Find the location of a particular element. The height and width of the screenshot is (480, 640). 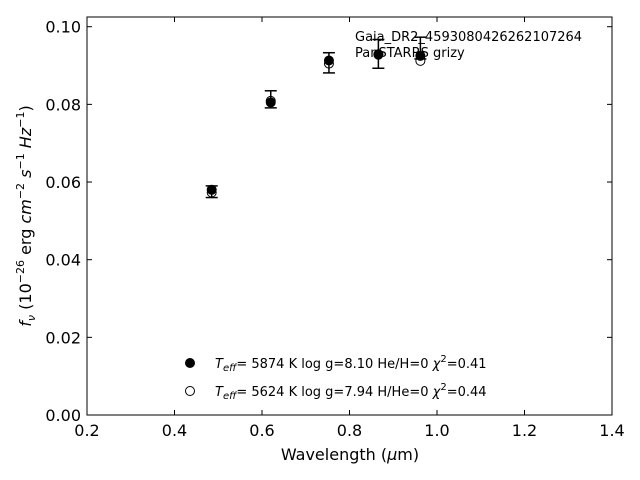

x-tick-label: 0.4 is located at coordinates (174, 430).